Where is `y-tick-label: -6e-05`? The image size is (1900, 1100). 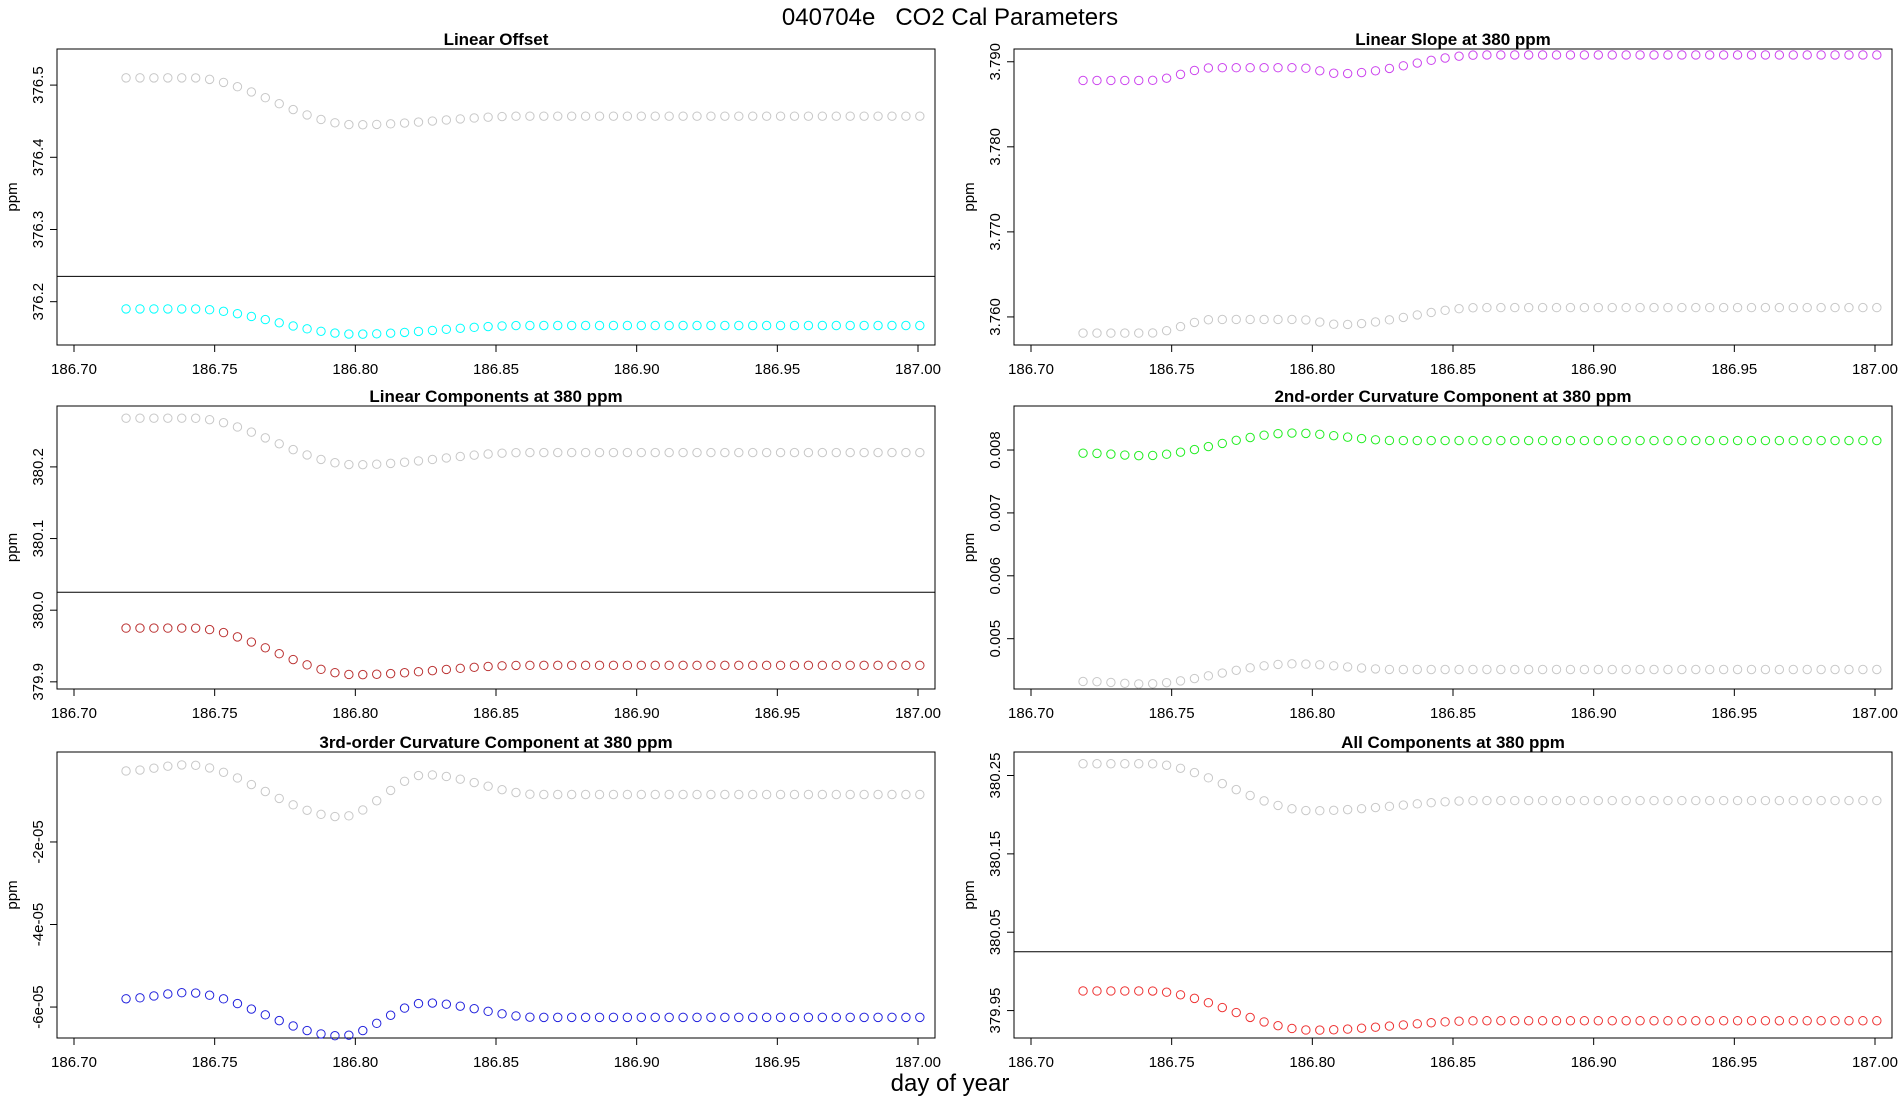 y-tick-label: -6e-05 is located at coordinates (38, 1006).